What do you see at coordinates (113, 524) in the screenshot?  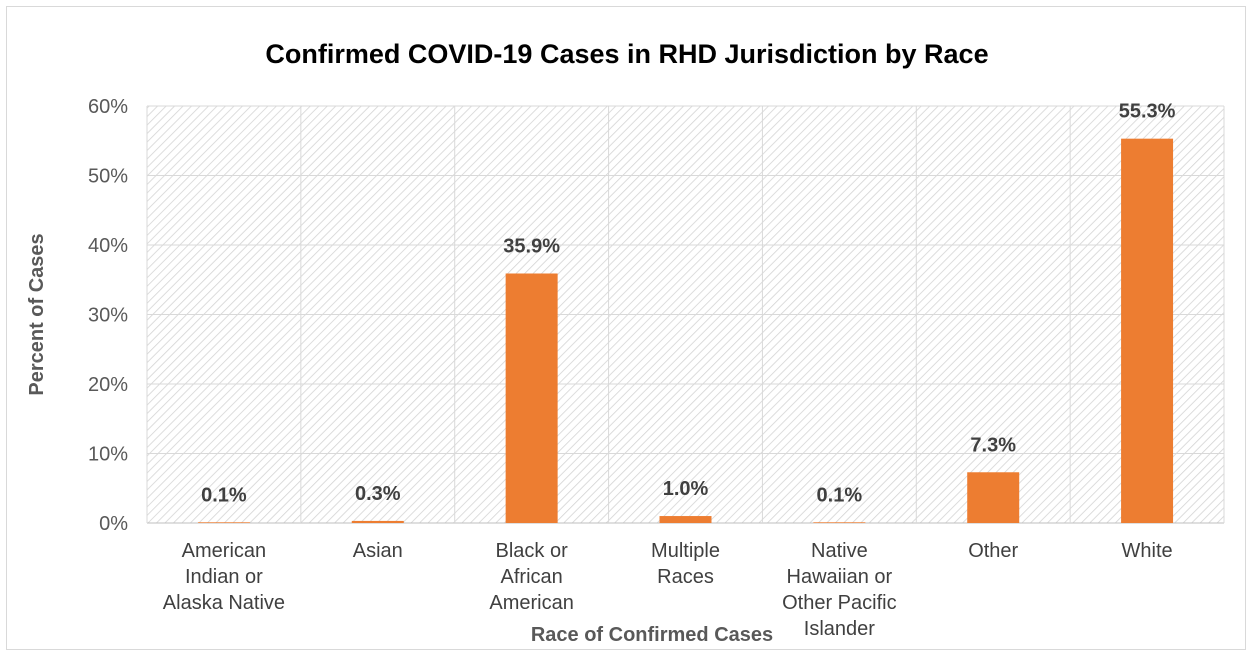 I see `y-tick-label: 0%` at bounding box center [113, 524].